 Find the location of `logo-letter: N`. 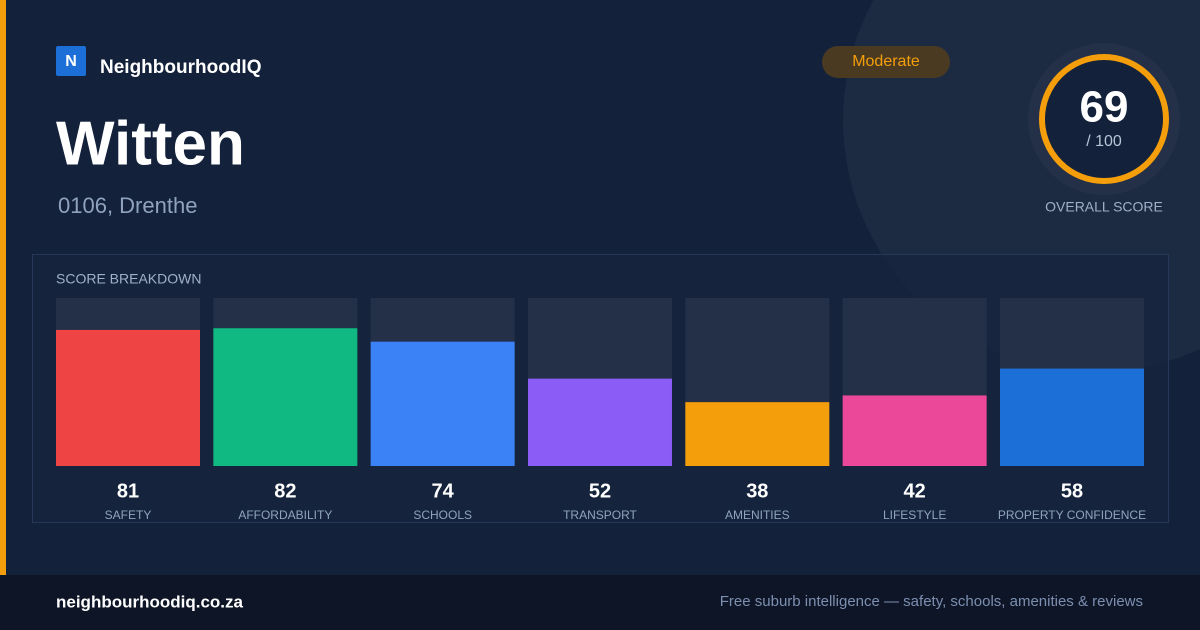

logo-letter: N is located at coordinates (71, 61).